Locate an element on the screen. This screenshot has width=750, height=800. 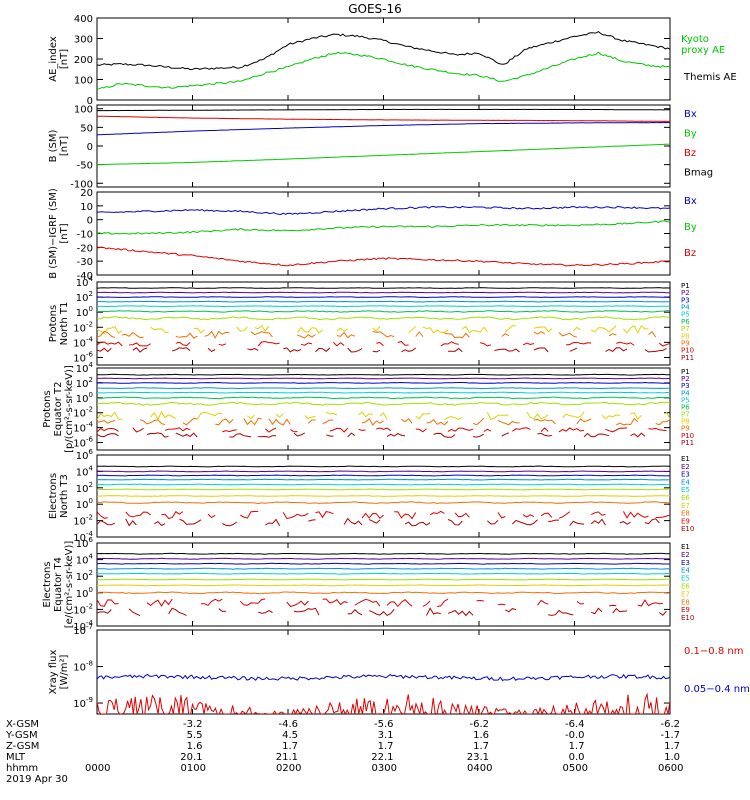
series-e7 is located at coordinates (383, 496).